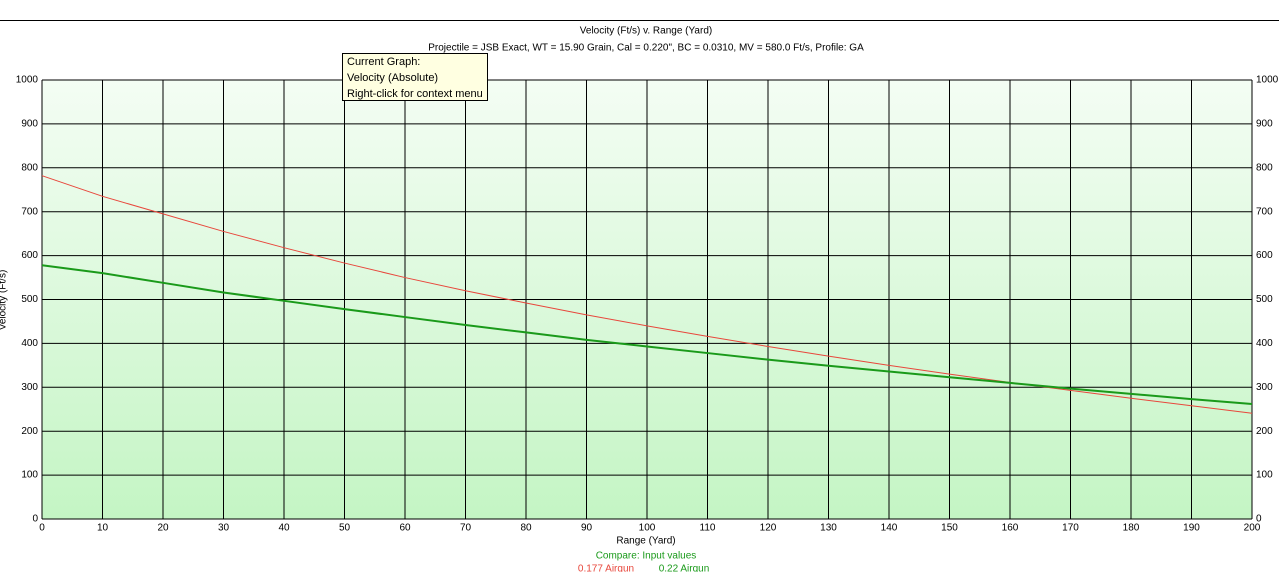 This screenshot has width=1279, height=572. I want to click on legend-entry: 0.22 Airgun, so click(684, 568).